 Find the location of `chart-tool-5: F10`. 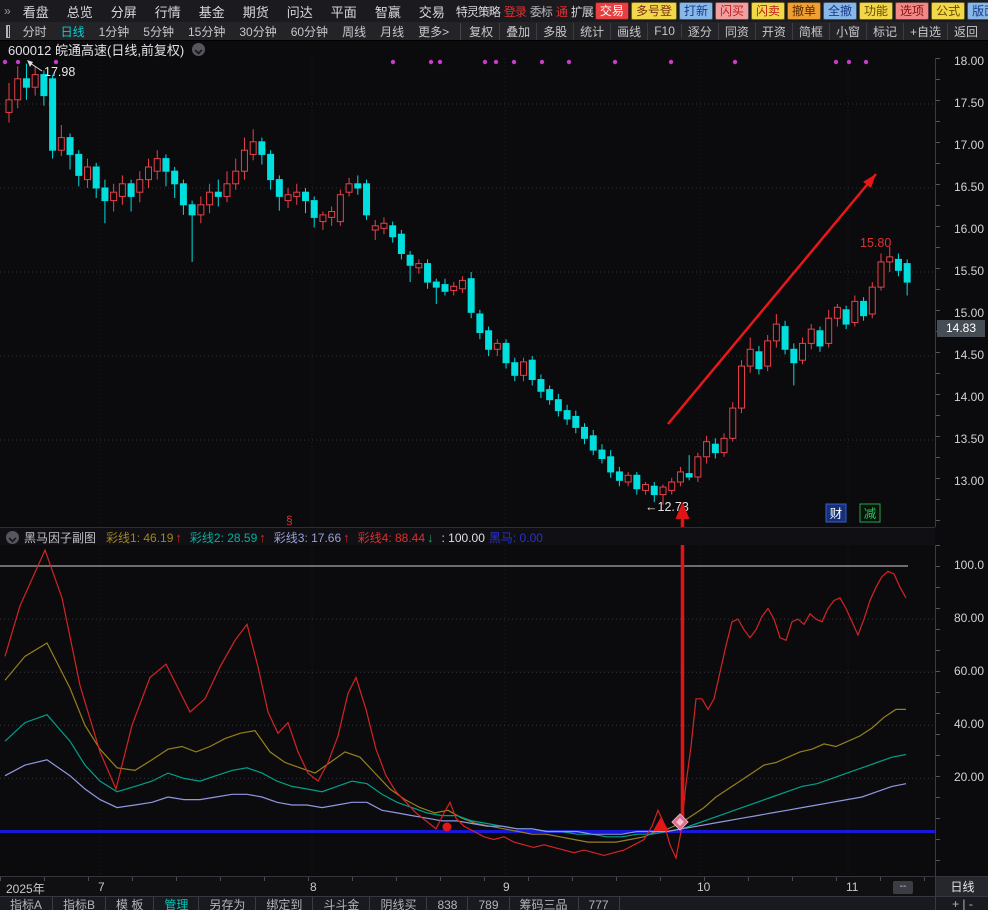

chart-tool-5: F10 is located at coordinates (665, 31).